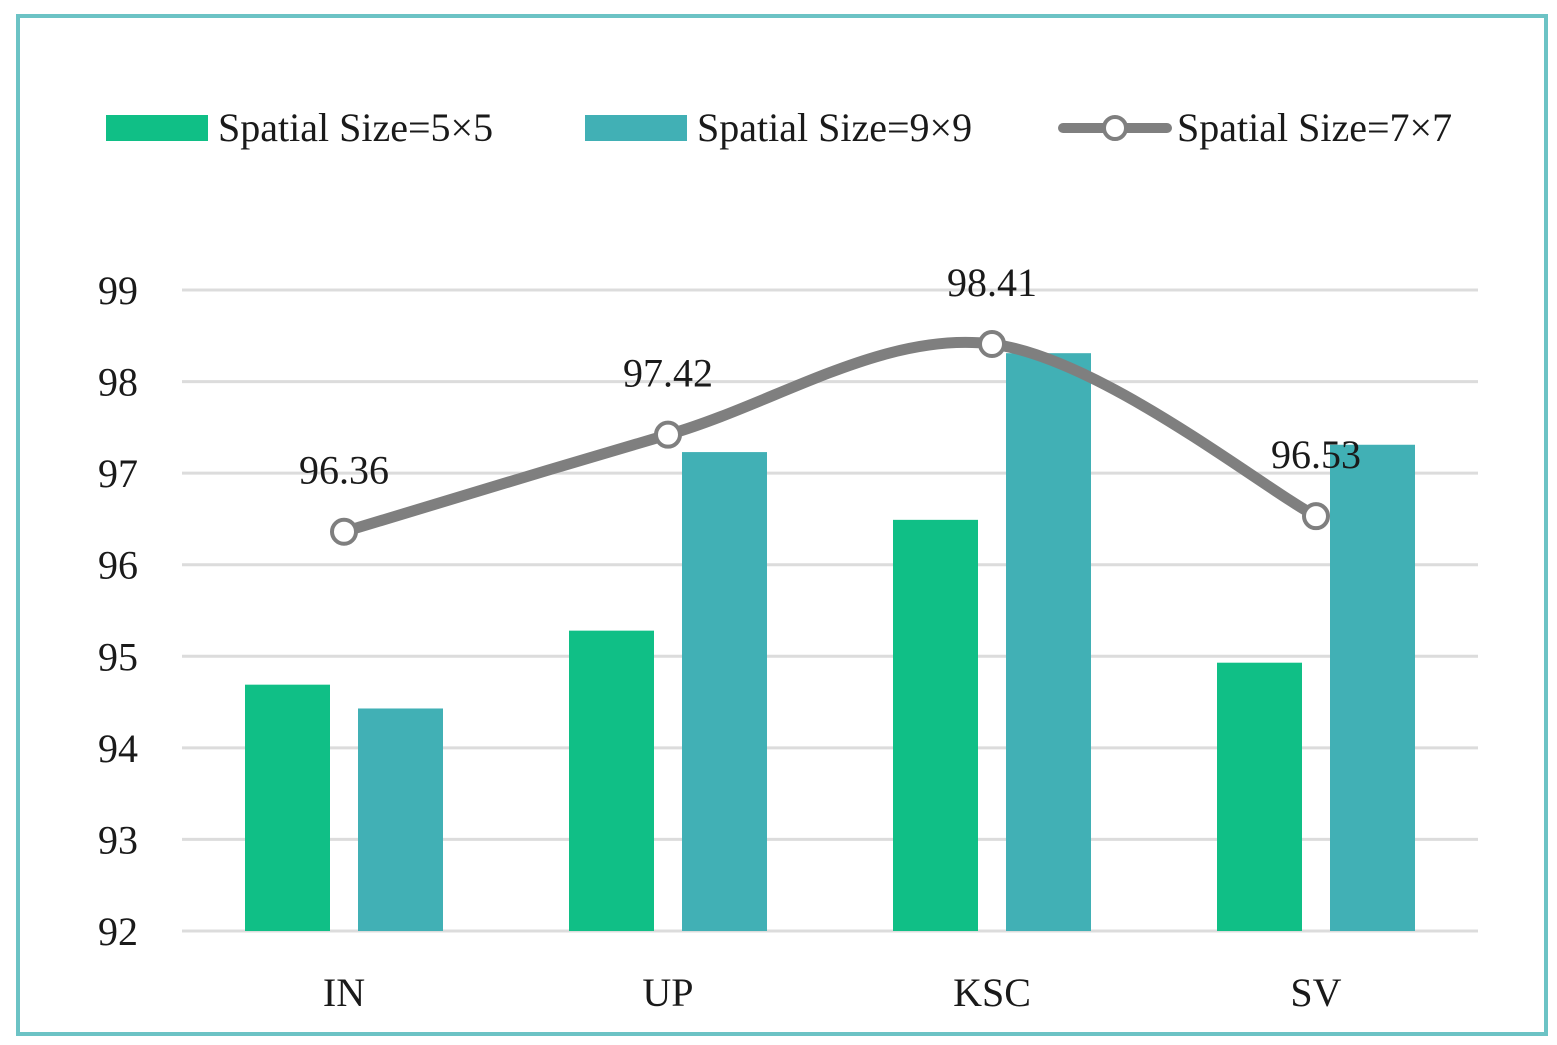  What do you see at coordinates (832, 992) in the screenshot?
I see `x-axis-tick-labels: IN UP KSC SV` at bounding box center [832, 992].